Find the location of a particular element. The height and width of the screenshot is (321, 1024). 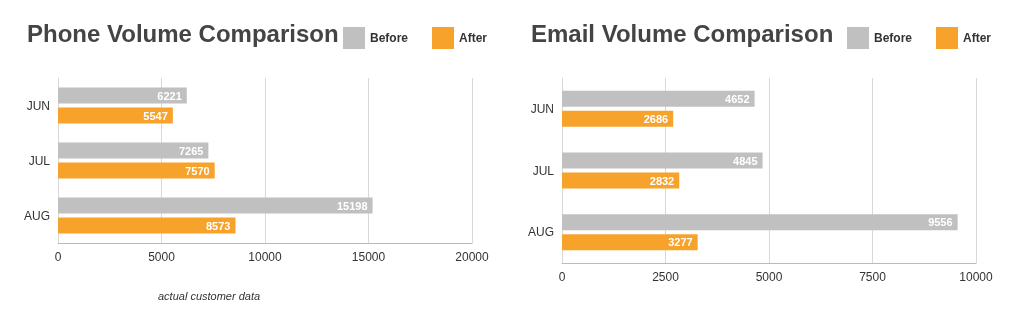

data-label: 8573 is located at coordinates (218, 225).